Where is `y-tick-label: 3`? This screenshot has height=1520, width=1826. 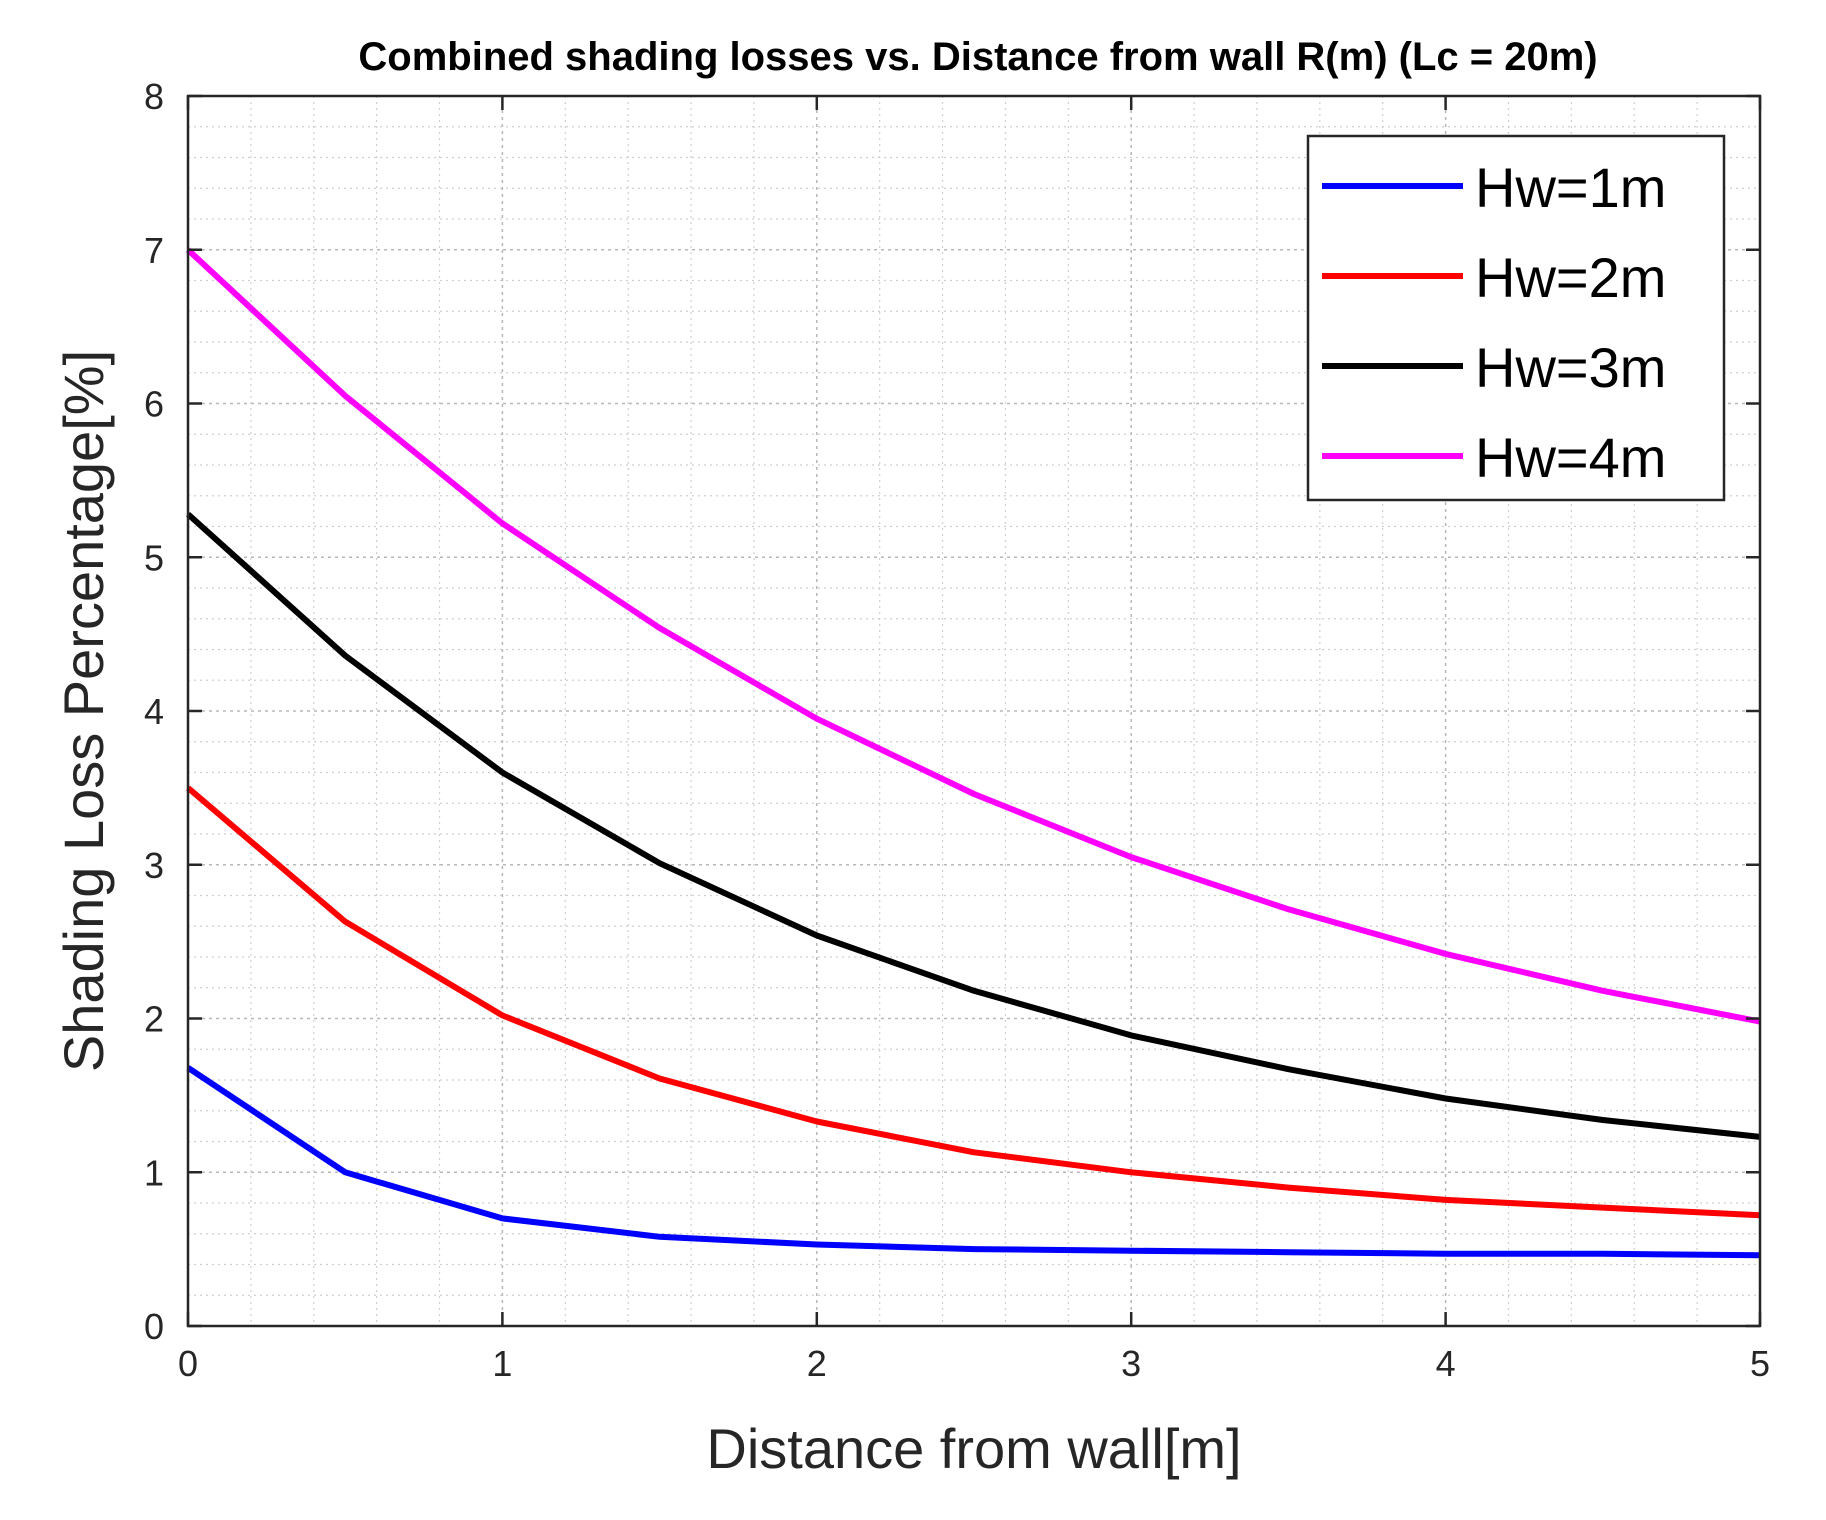 y-tick-label: 3 is located at coordinates (154, 865).